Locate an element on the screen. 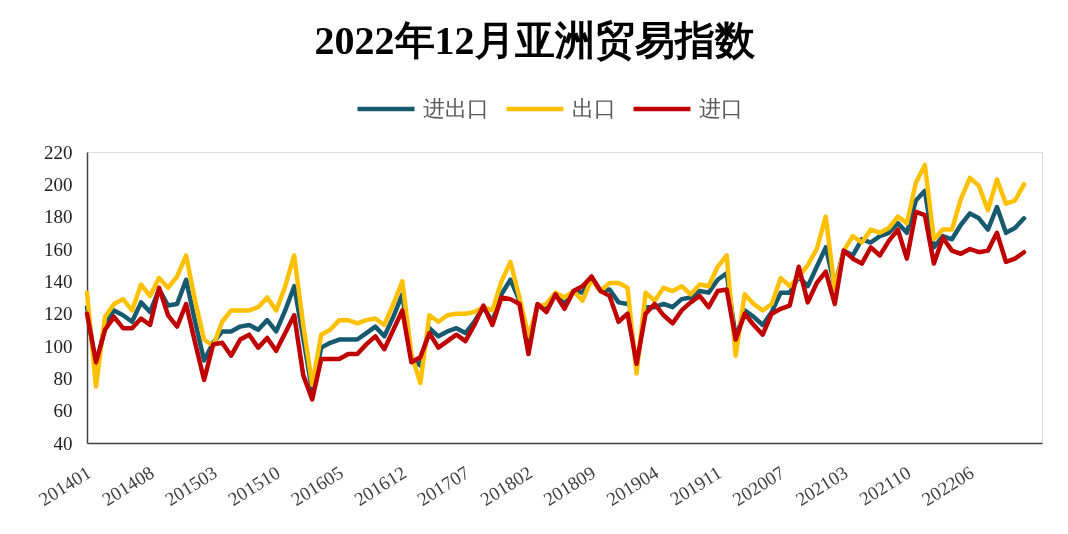  y-tick-label: 120 is located at coordinates (58, 314).